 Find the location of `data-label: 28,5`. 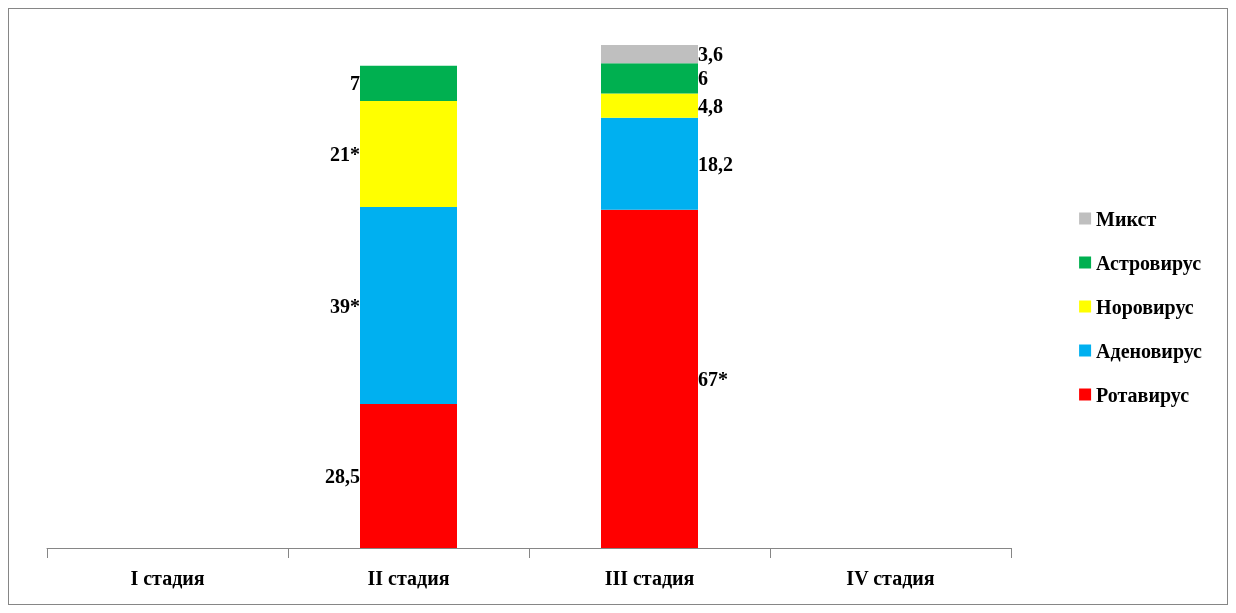

data-label: 28,5 is located at coordinates (342, 476).